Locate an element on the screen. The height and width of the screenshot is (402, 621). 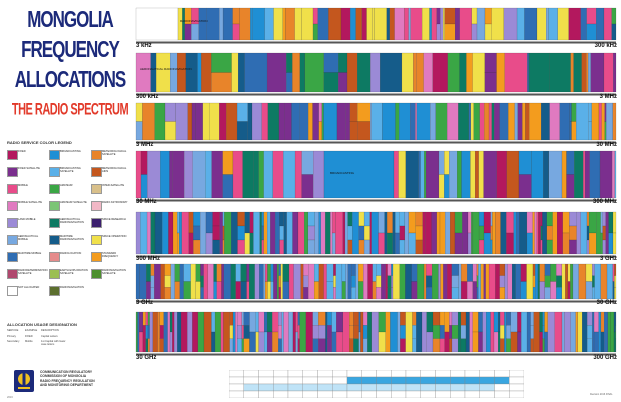
title-line-3: ALLOCATIONS is located at coordinates (70, 79).